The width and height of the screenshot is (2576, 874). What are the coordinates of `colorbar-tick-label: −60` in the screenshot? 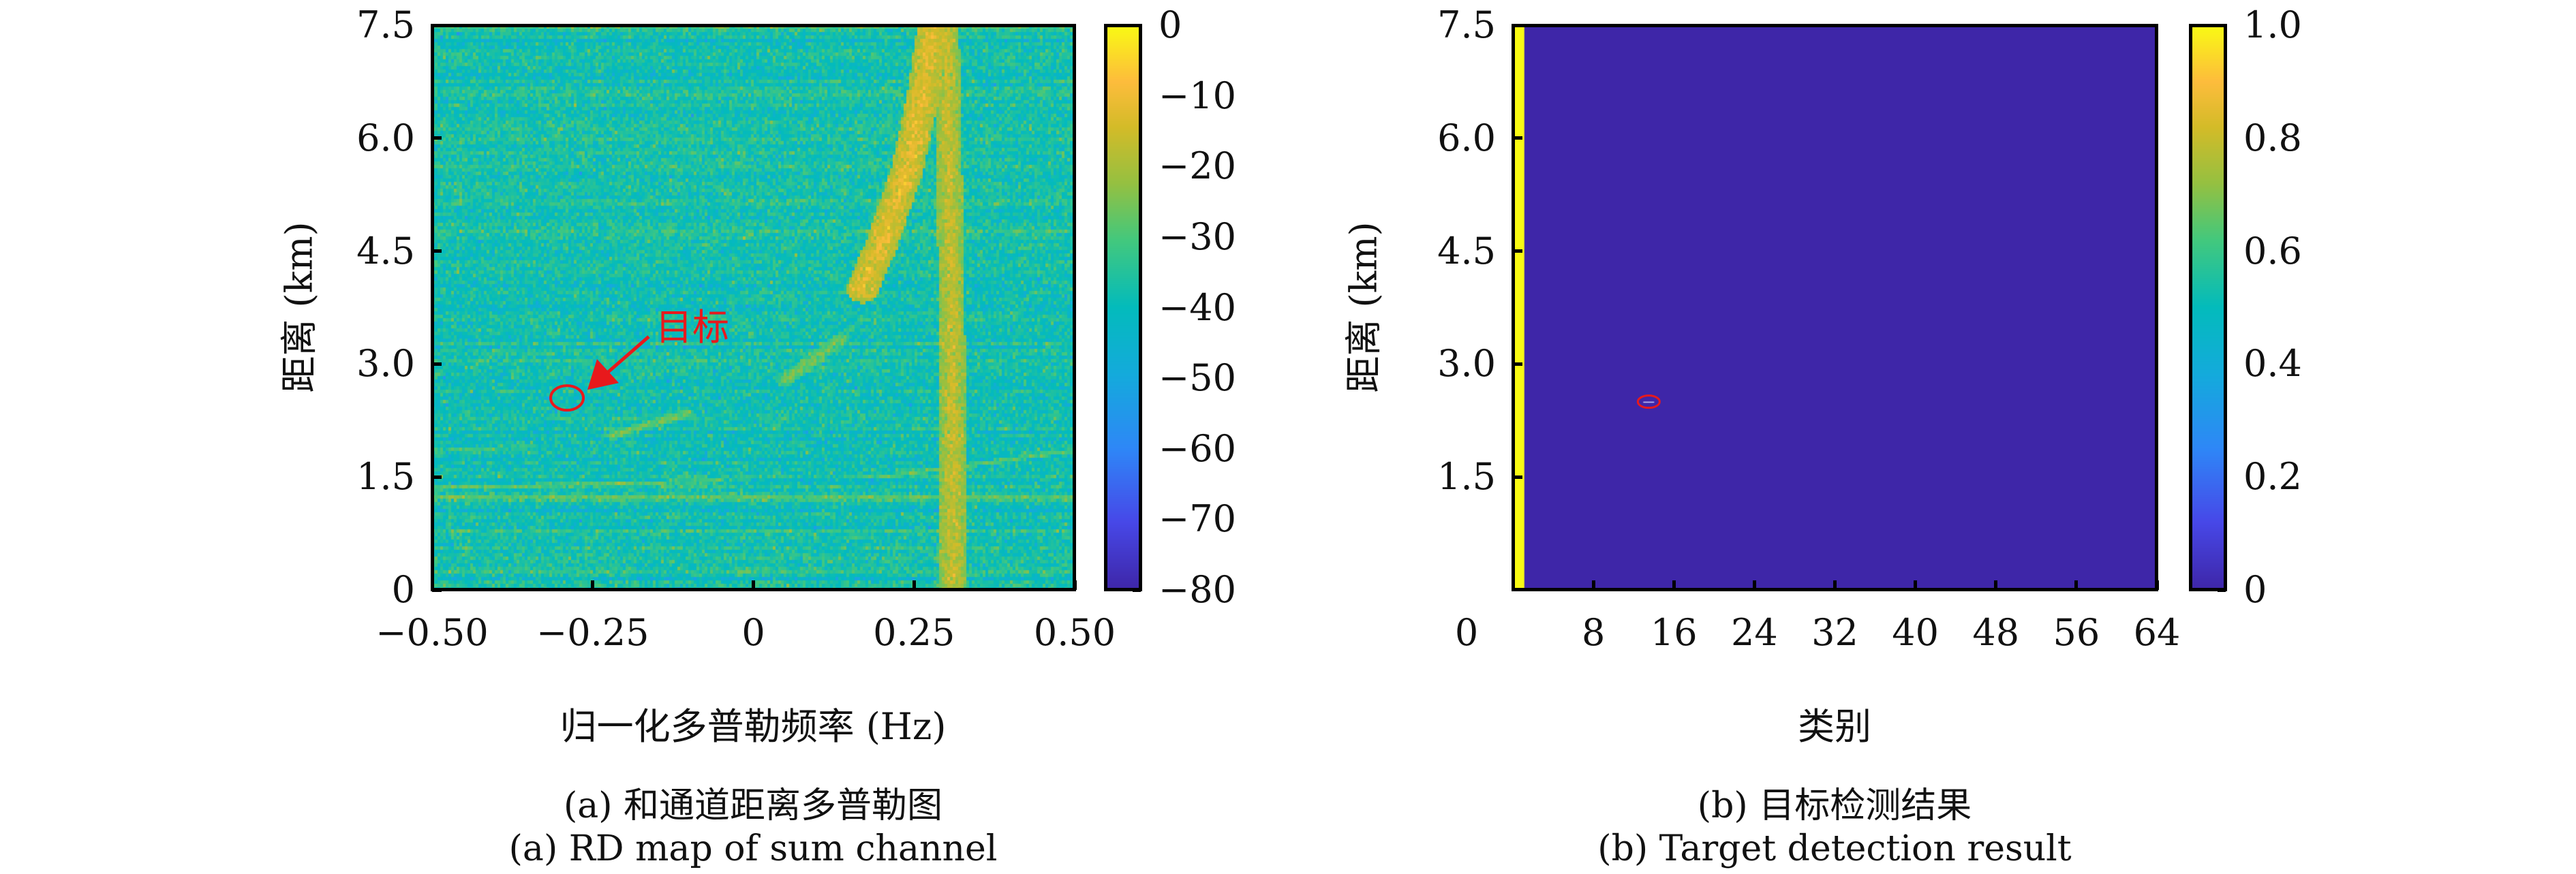 It's located at (1197, 448).